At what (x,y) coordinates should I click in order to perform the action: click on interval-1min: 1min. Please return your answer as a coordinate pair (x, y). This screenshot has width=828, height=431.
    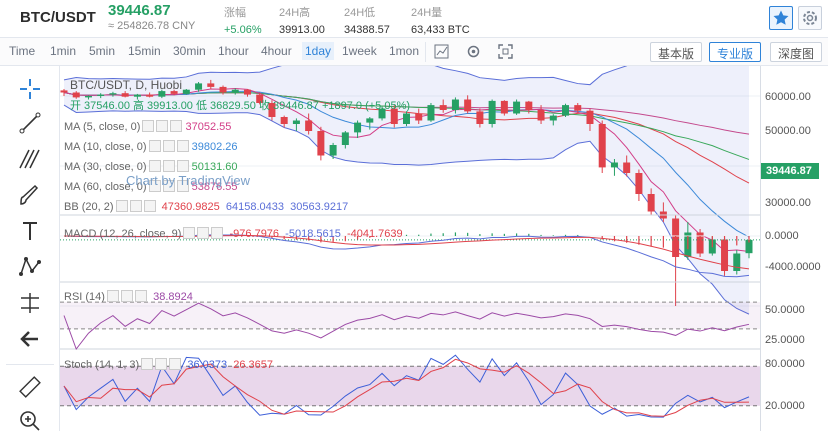
    Looking at the image, I should click on (63, 51).